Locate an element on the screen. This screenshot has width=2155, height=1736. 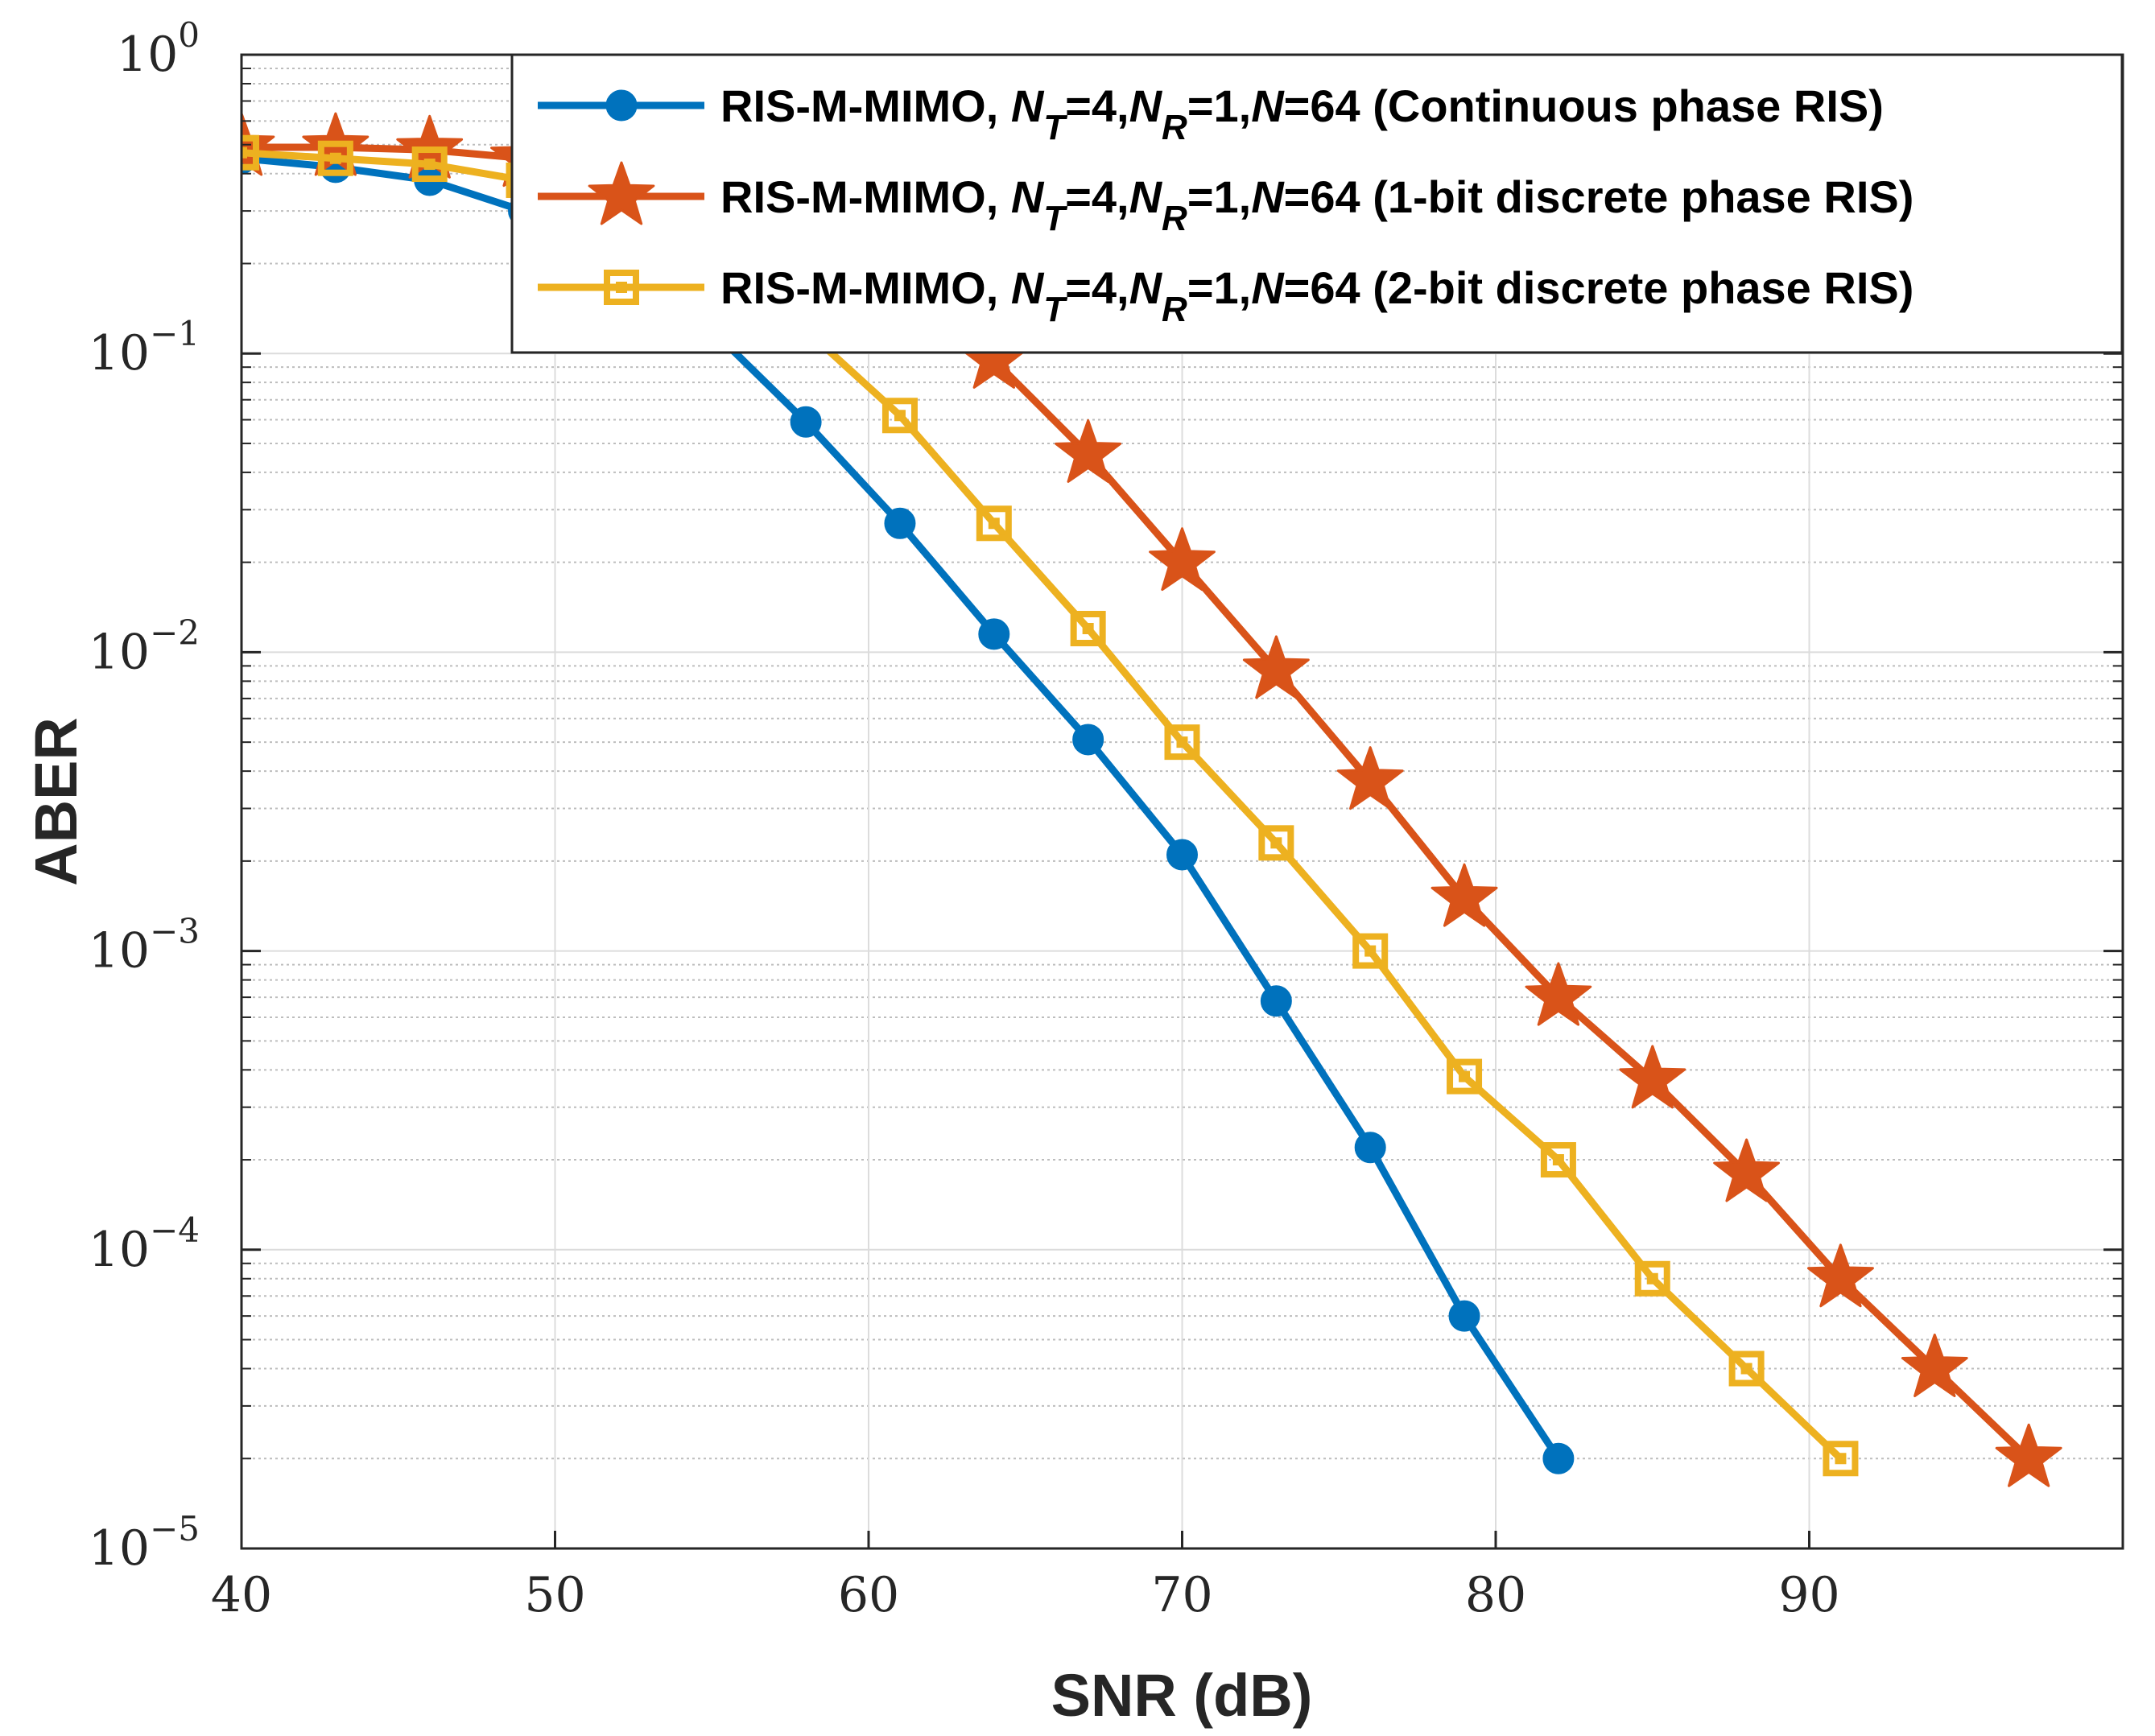
y-tick-label: 10⁻¹ is located at coordinates (145, 347).